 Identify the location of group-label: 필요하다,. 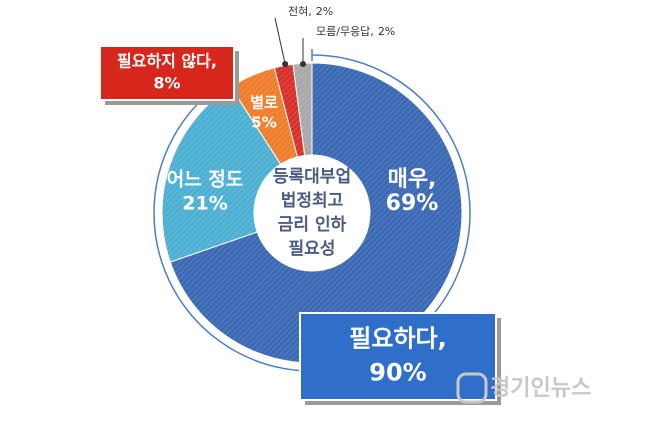
(397, 339).